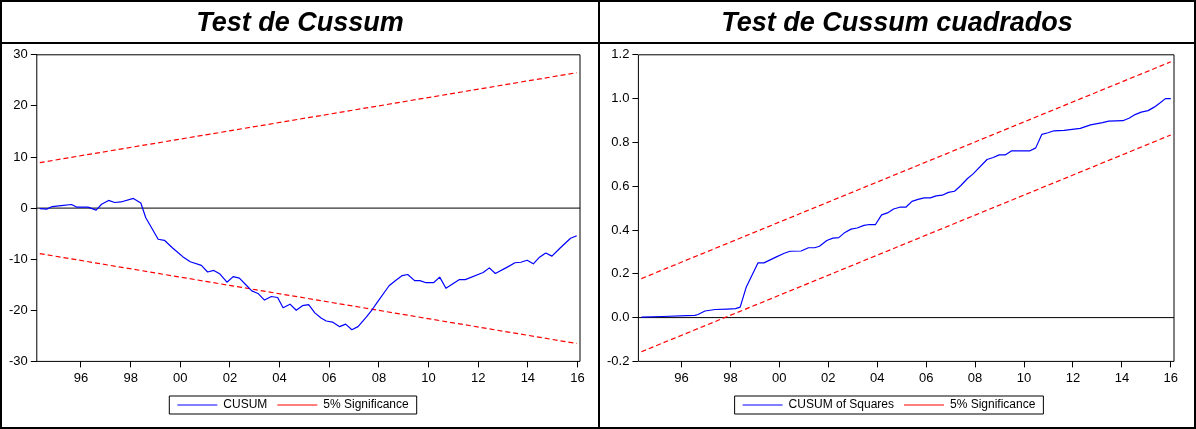  Describe the element at coordinates (620, 317) in the screenshot. I see `y-tick-label: 0.0` at that location.